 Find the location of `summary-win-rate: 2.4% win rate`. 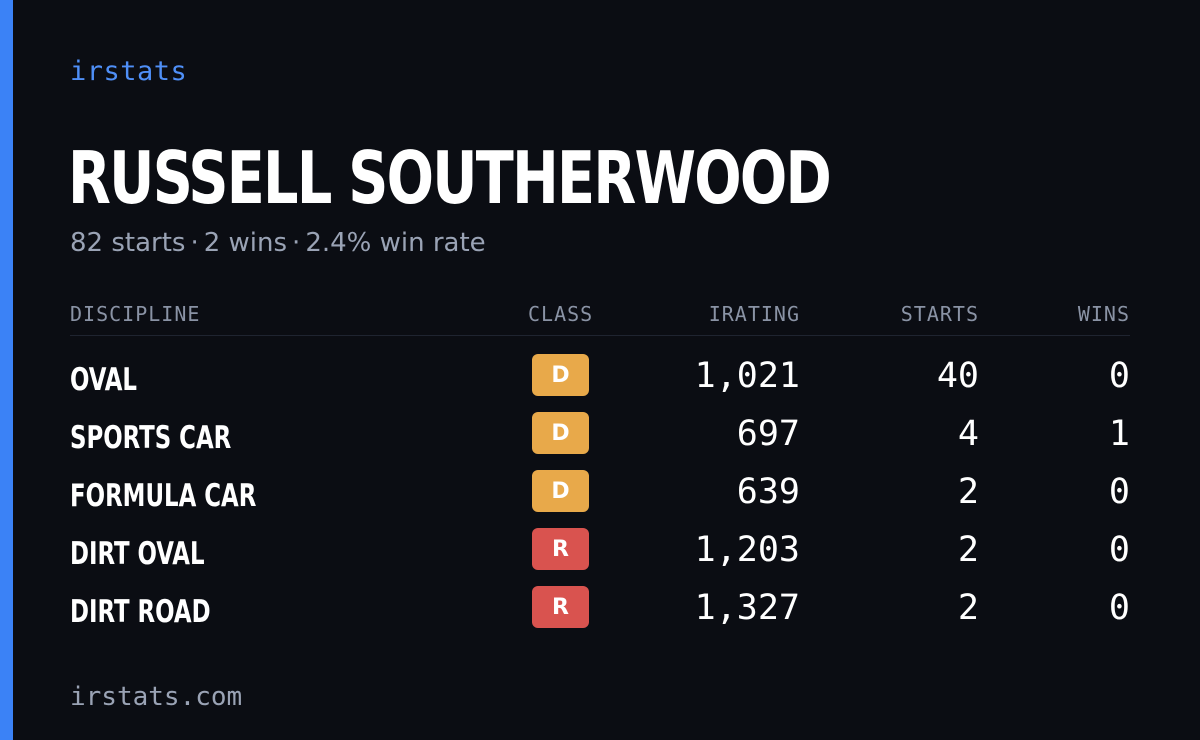

summary-win-rate: 2.4% win rate is located at coordinates (395, 243).